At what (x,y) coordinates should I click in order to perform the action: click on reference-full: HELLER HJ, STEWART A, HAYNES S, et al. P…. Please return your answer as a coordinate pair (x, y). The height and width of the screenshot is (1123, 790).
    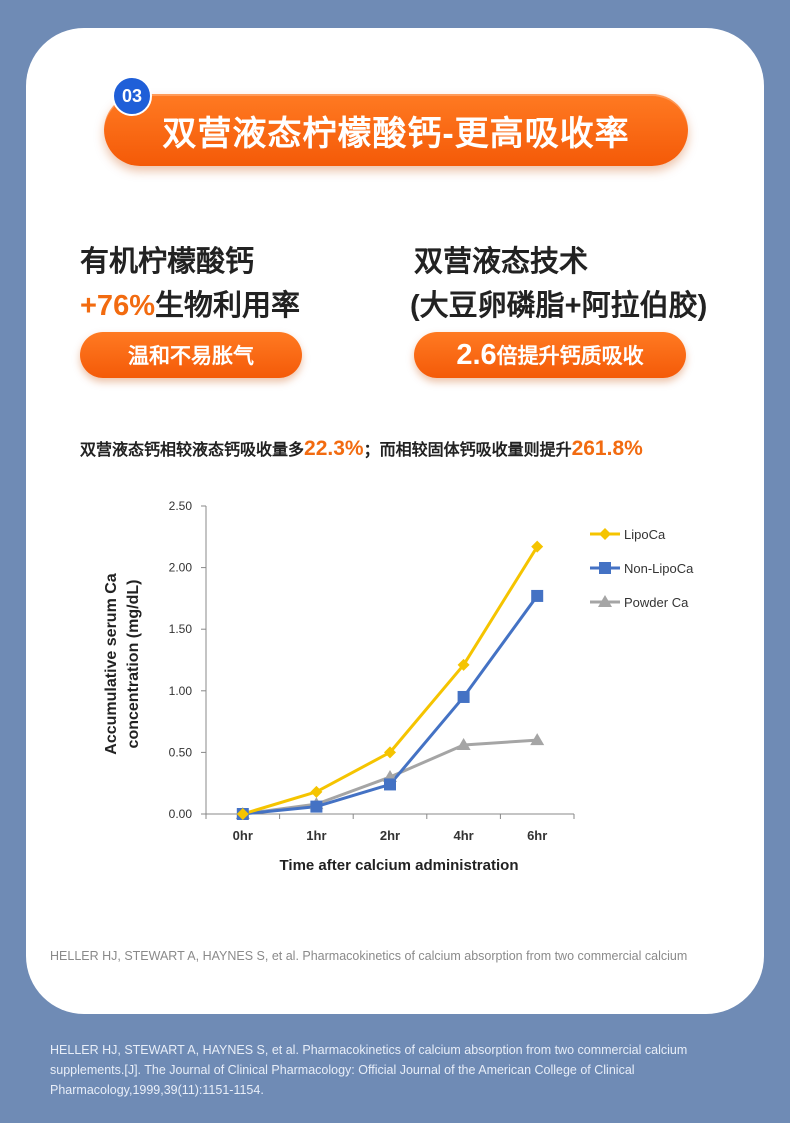
    Looking at the image, I should click on (369, 1070).